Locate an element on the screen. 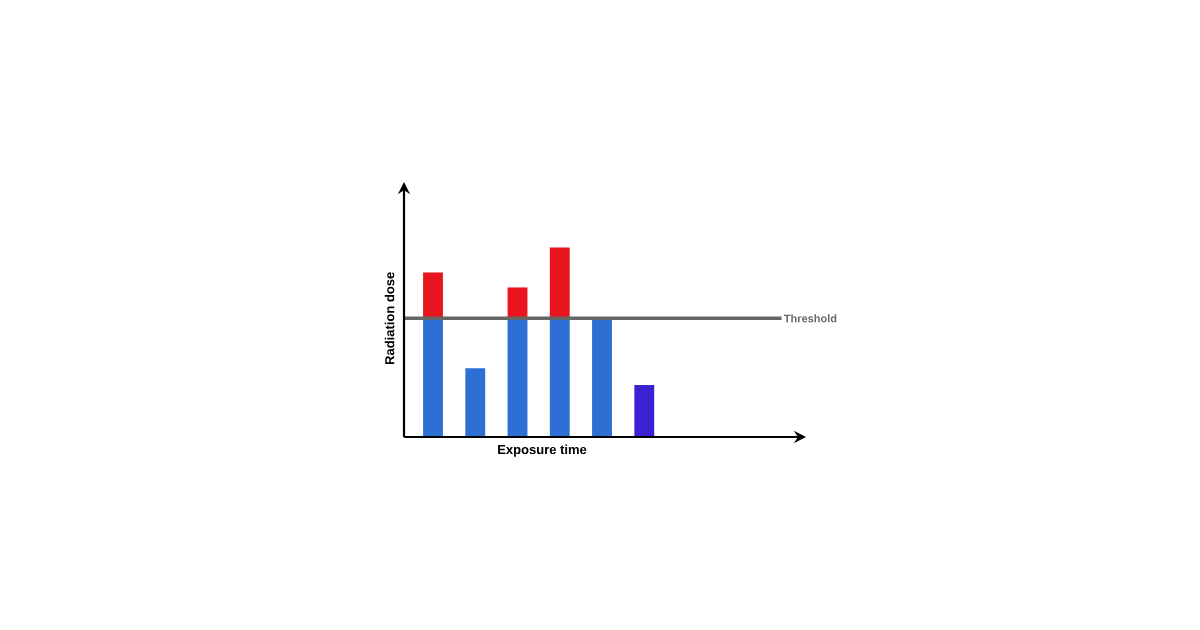 Image resolution: width=1200 pixels, height=630 pixels. ref-line-label: Threshold is located at coordinates (810, 318).